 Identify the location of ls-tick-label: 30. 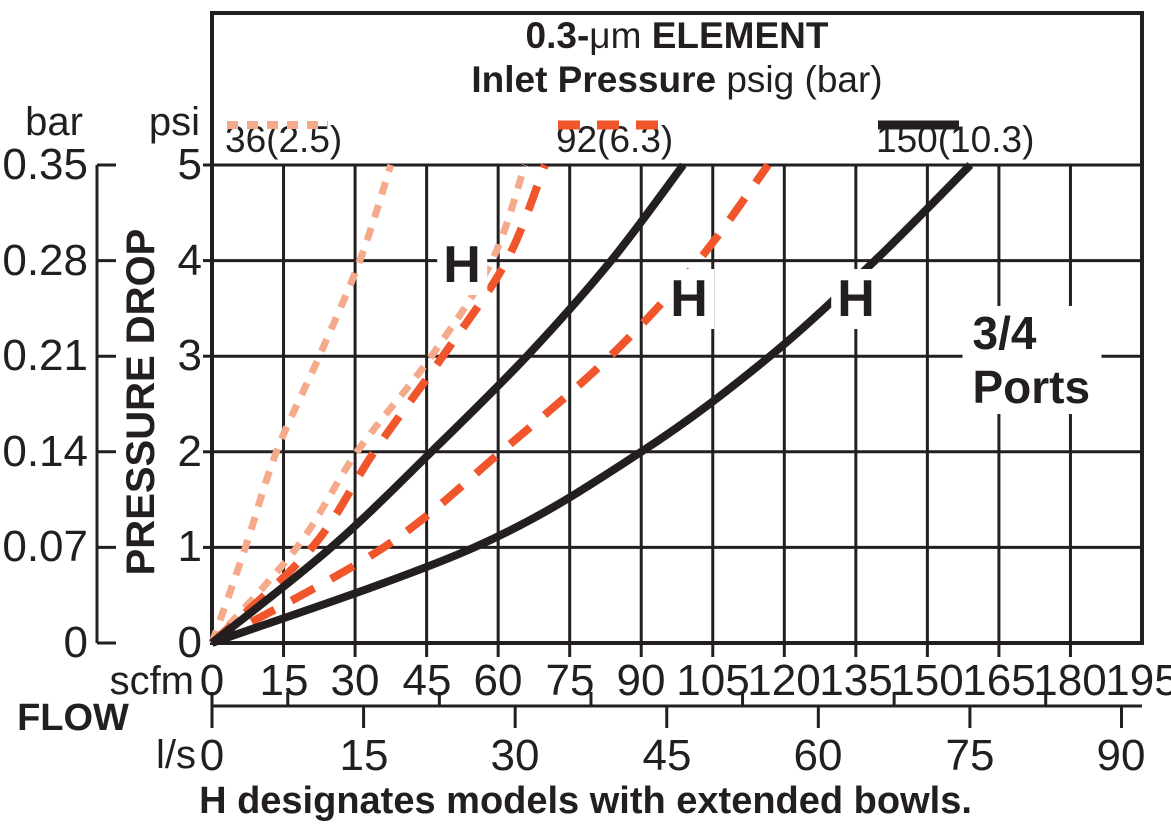
(515, 755).